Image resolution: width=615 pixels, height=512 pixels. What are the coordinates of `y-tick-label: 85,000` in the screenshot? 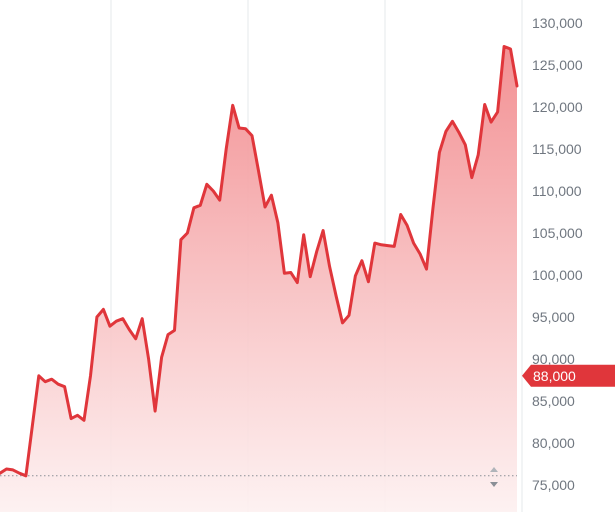 It's located at (553, 401).